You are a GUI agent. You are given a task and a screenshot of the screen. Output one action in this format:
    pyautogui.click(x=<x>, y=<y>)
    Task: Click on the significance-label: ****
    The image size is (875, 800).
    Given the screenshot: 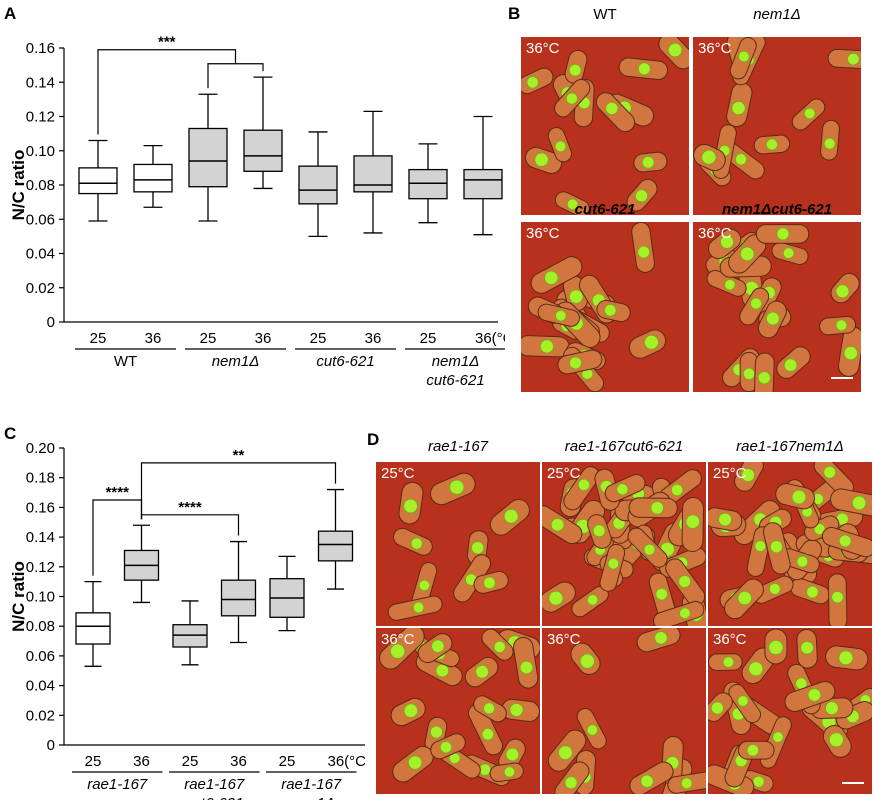 What is the action you would take?
    pyautogui.click(x=190, y=507)
    